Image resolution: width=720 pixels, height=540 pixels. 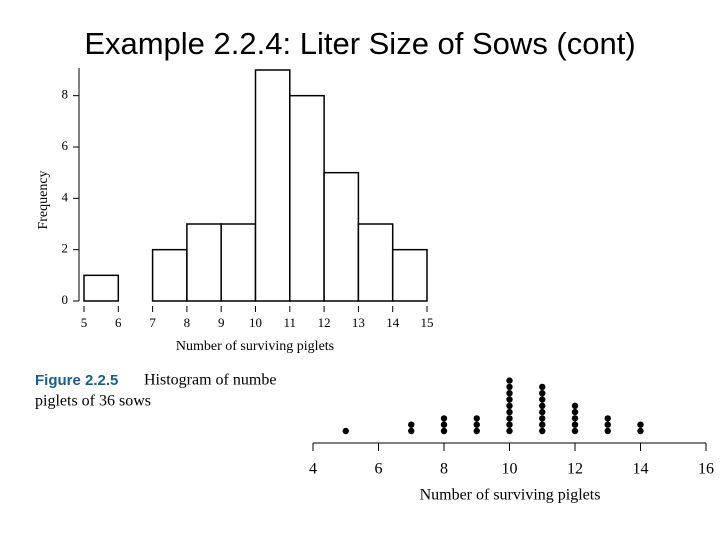 I want to click on slide-title: Example 2.2.4: Liter Size of Sows (cont), so click(x=359, y=43).